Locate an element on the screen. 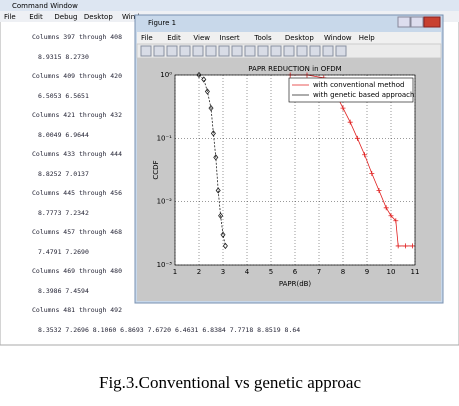 Image resolution: width=459 pixels, height=406 pixels. cw-values: 6.5053 6.5651 is located at coordinates (63, 96).